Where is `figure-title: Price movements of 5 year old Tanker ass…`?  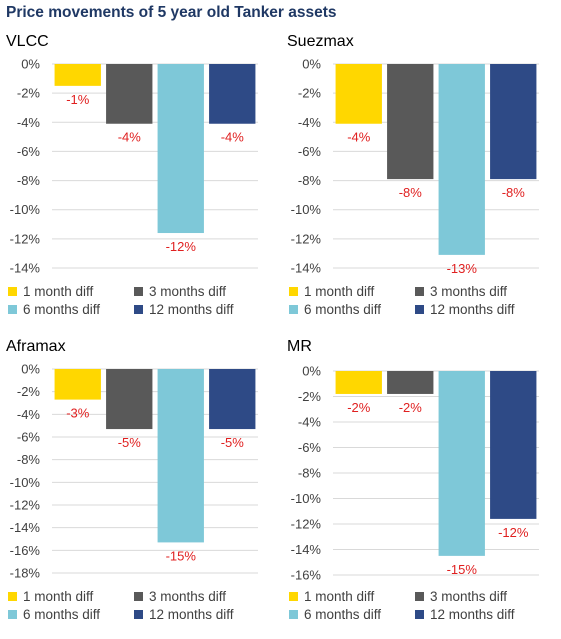 figure-title: Price movements of 5 year old Tanker ass… is located at coordinates (171, 12).